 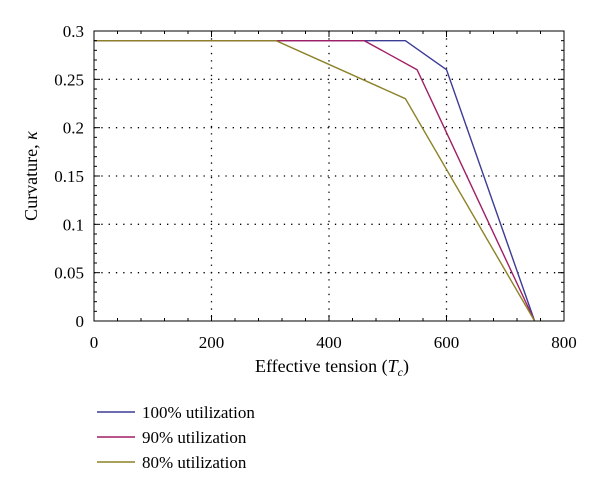 What do you see at coordinates (447, 342) in the screenshot?
I see `x-tick-label: 600` at bounding box center [447, 342].